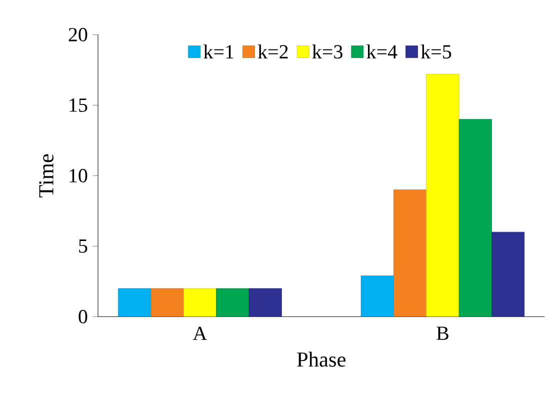  Describe the element at coordinates (46, 176) in the screenshot. I see `y-axis-title: Time` at that location.